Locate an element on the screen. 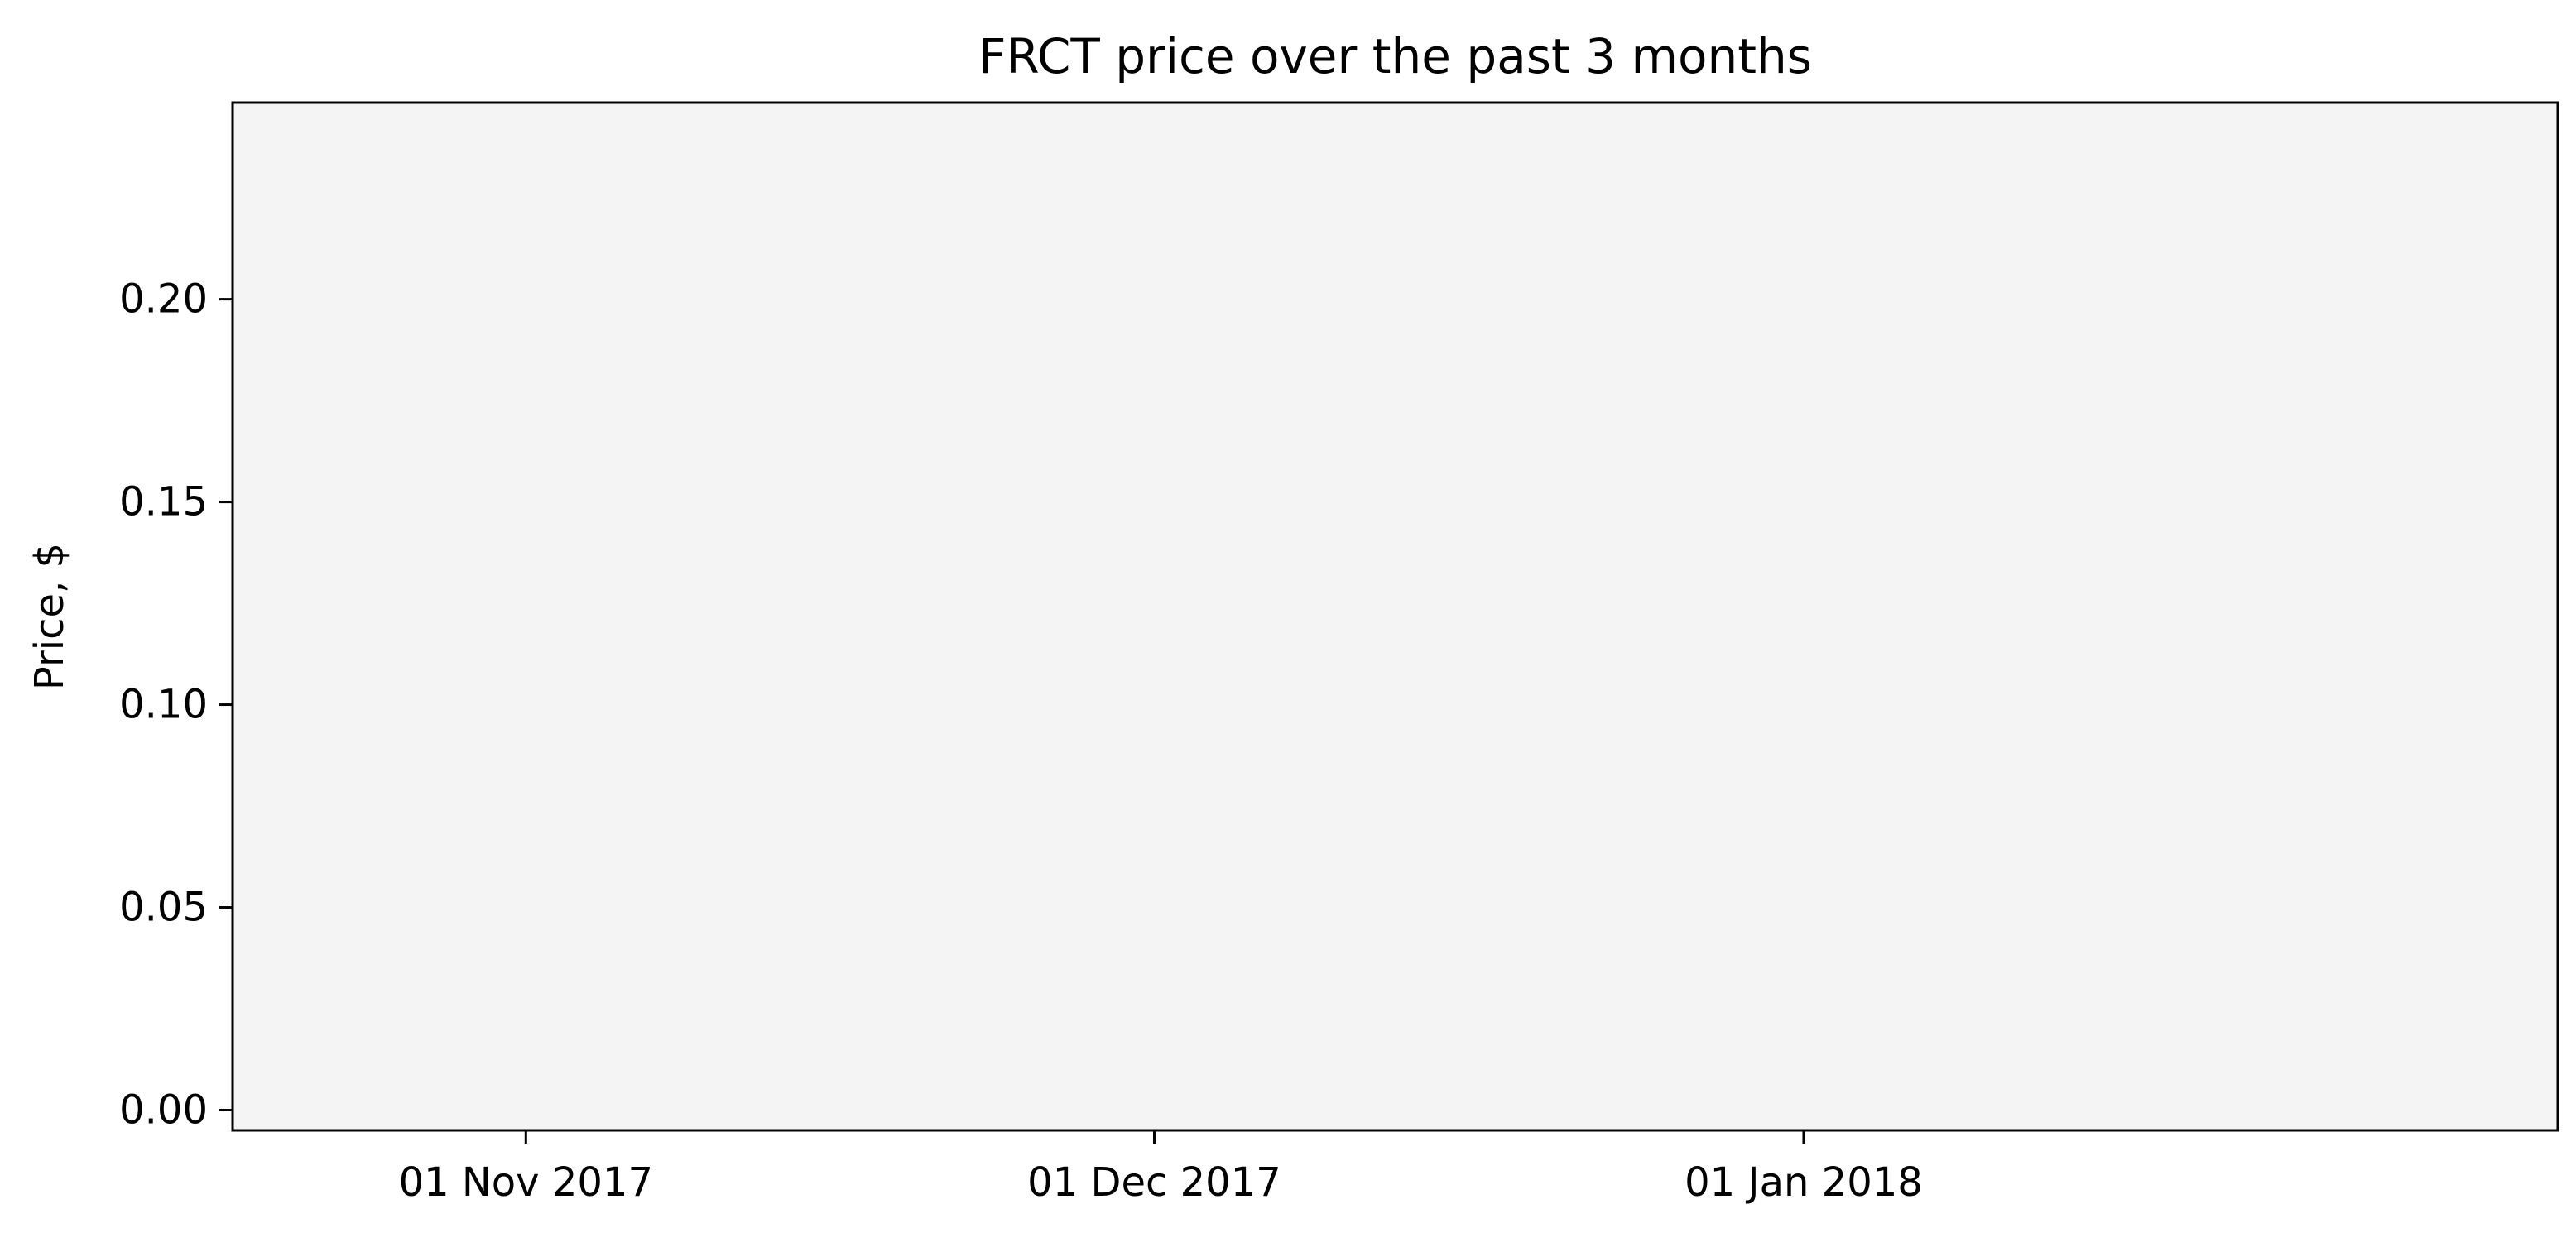 The width and height of the screenshot is (2576, 1233). chart-title: FRCT price over the past 3 months is located at coordinates (1395, 56).